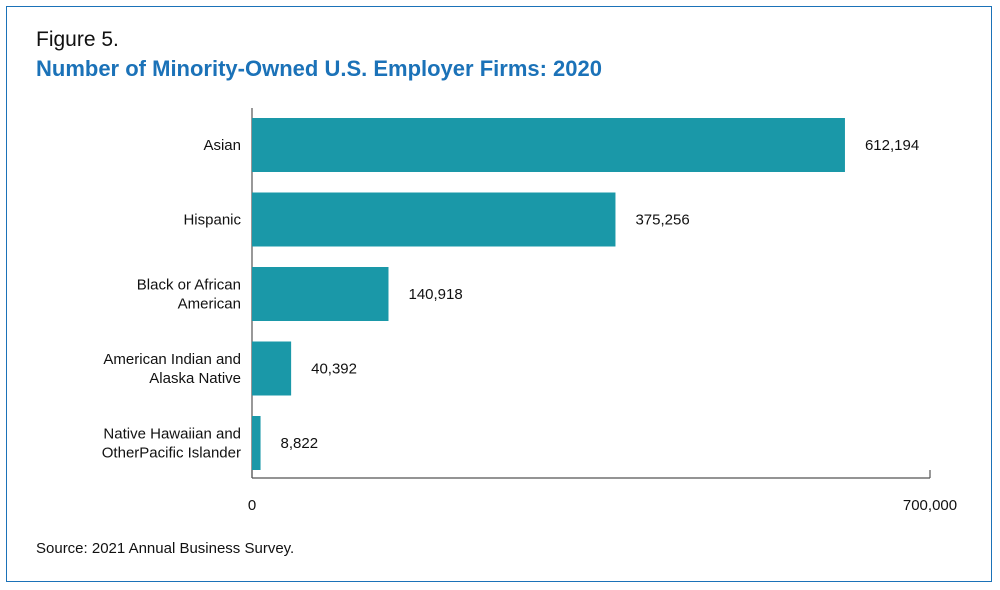 The height and width of the screenshot is (590, 1000). I want to click on bar-value-label: 375,256, so click(662, 220).